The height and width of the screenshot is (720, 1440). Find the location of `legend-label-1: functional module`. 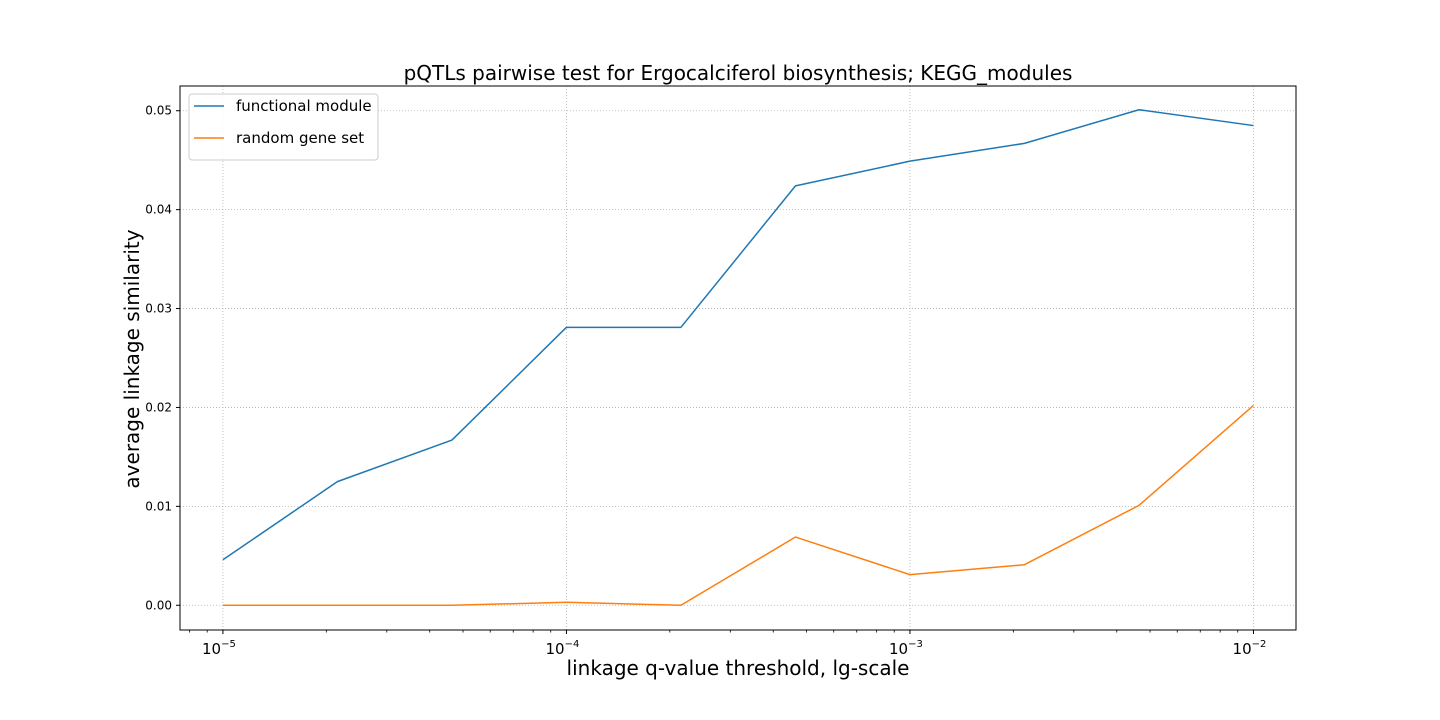

legend-label-1: functional module is located at coordinates (304, 106).